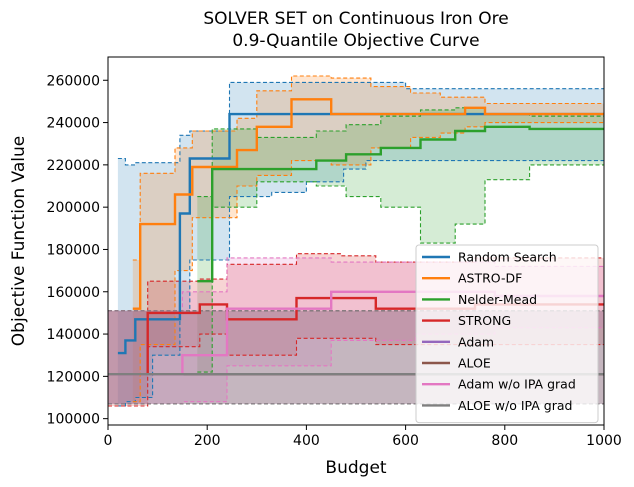 The image size is (634, 487). I want to click on chart-title-line2: 0.9-Quantile Objective Curve, so click(355, 41).